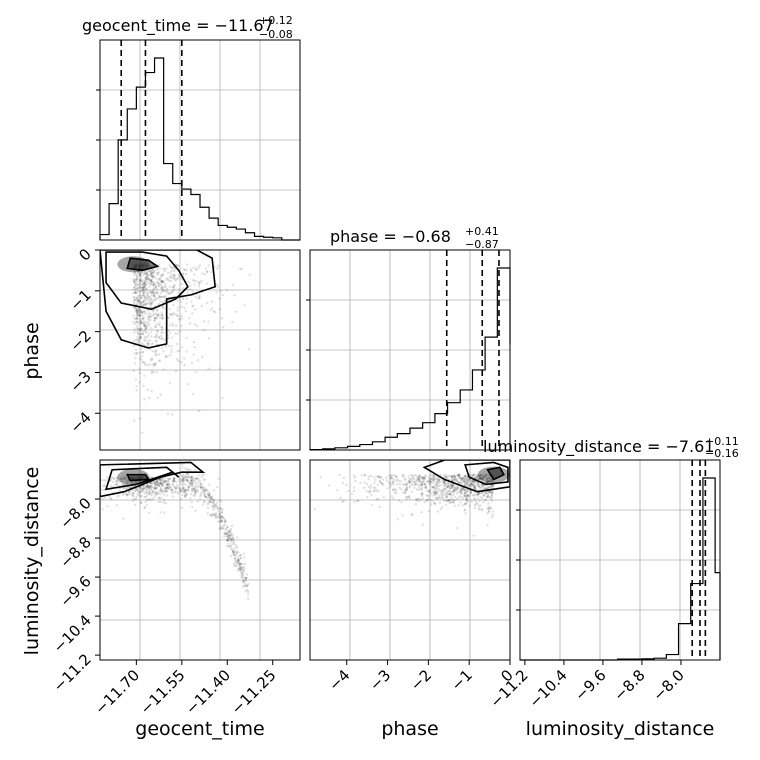 This screenshot has width=760, height=760. Describe the element at coordinates (482, 231) in the screenshot. I see `title-phase-plus: +0.41` at that location.